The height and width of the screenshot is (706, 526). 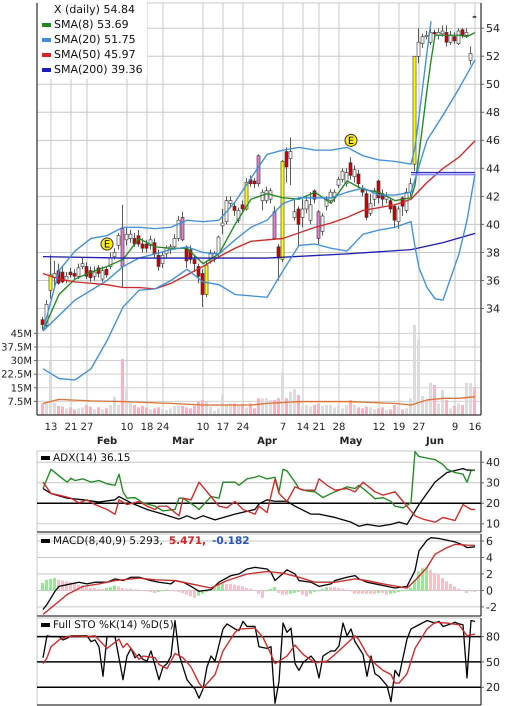 What do you see at coordinates (493, 29) in the screenshot?
I see `y-tick-label: 54` at bounding box center [493, 29].